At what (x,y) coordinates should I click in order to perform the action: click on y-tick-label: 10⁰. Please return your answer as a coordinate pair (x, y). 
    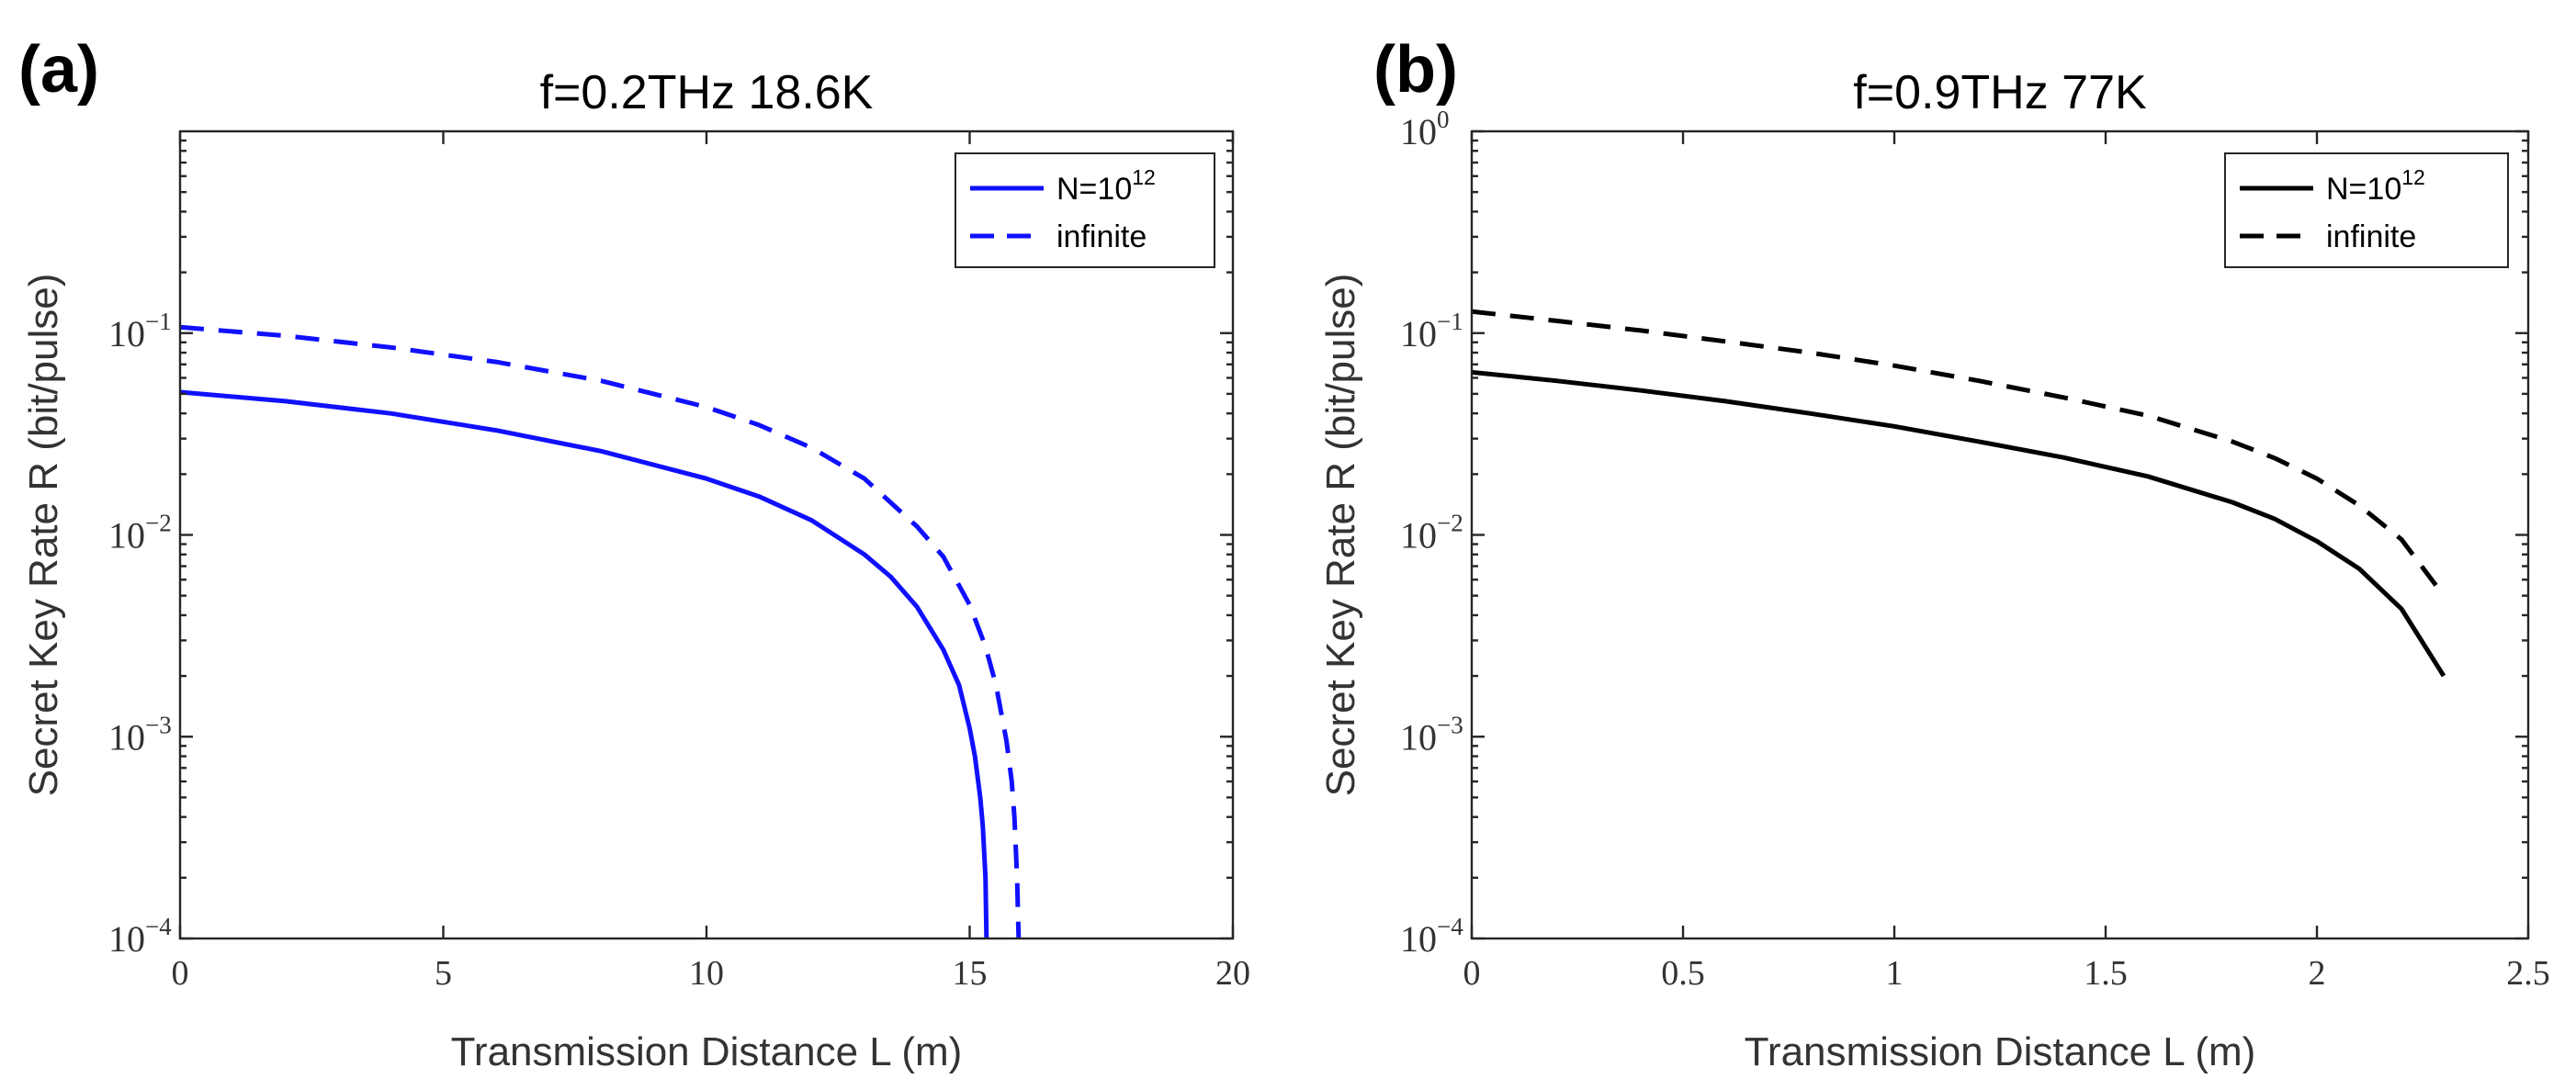
    Looking at the image, I should click on (1425, 129).